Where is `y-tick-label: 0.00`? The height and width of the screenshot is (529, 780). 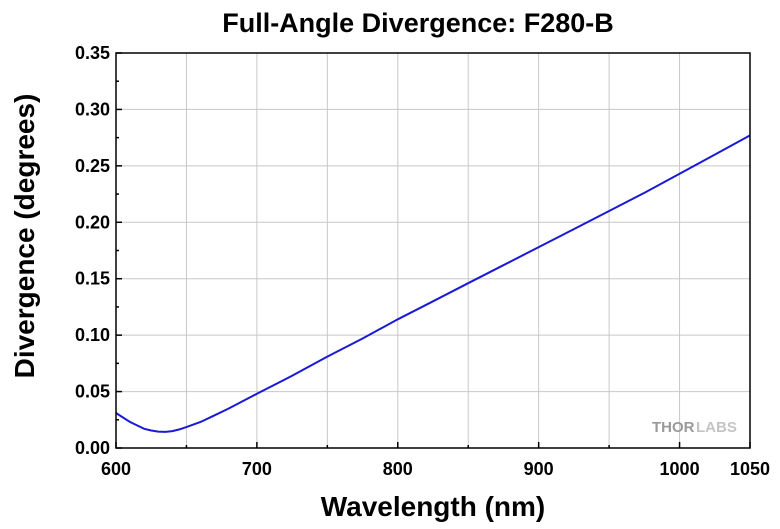 y-tick-label: 0.00 is located at coordinates (92, 448).